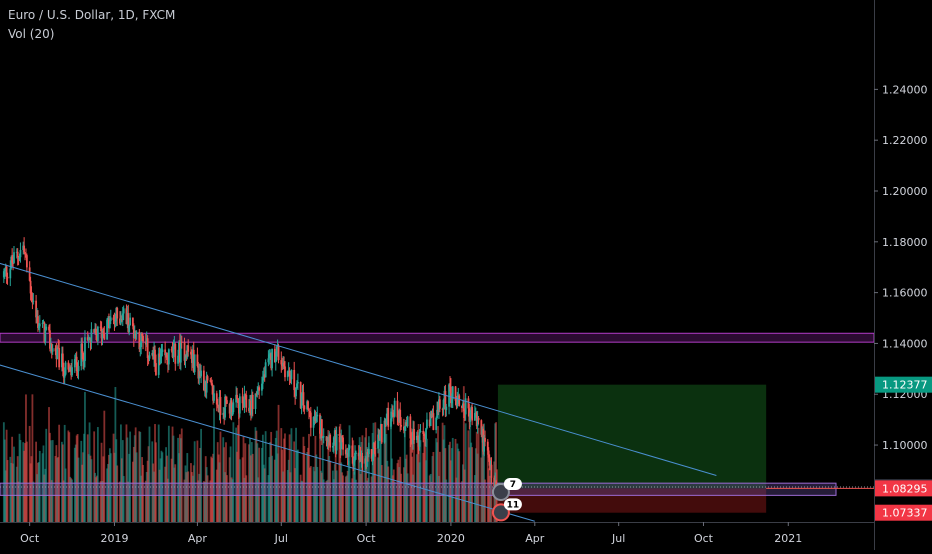 The width and height of the screenshot is (932, 554). I want to click on markers: 7 11, so click(506, 500).